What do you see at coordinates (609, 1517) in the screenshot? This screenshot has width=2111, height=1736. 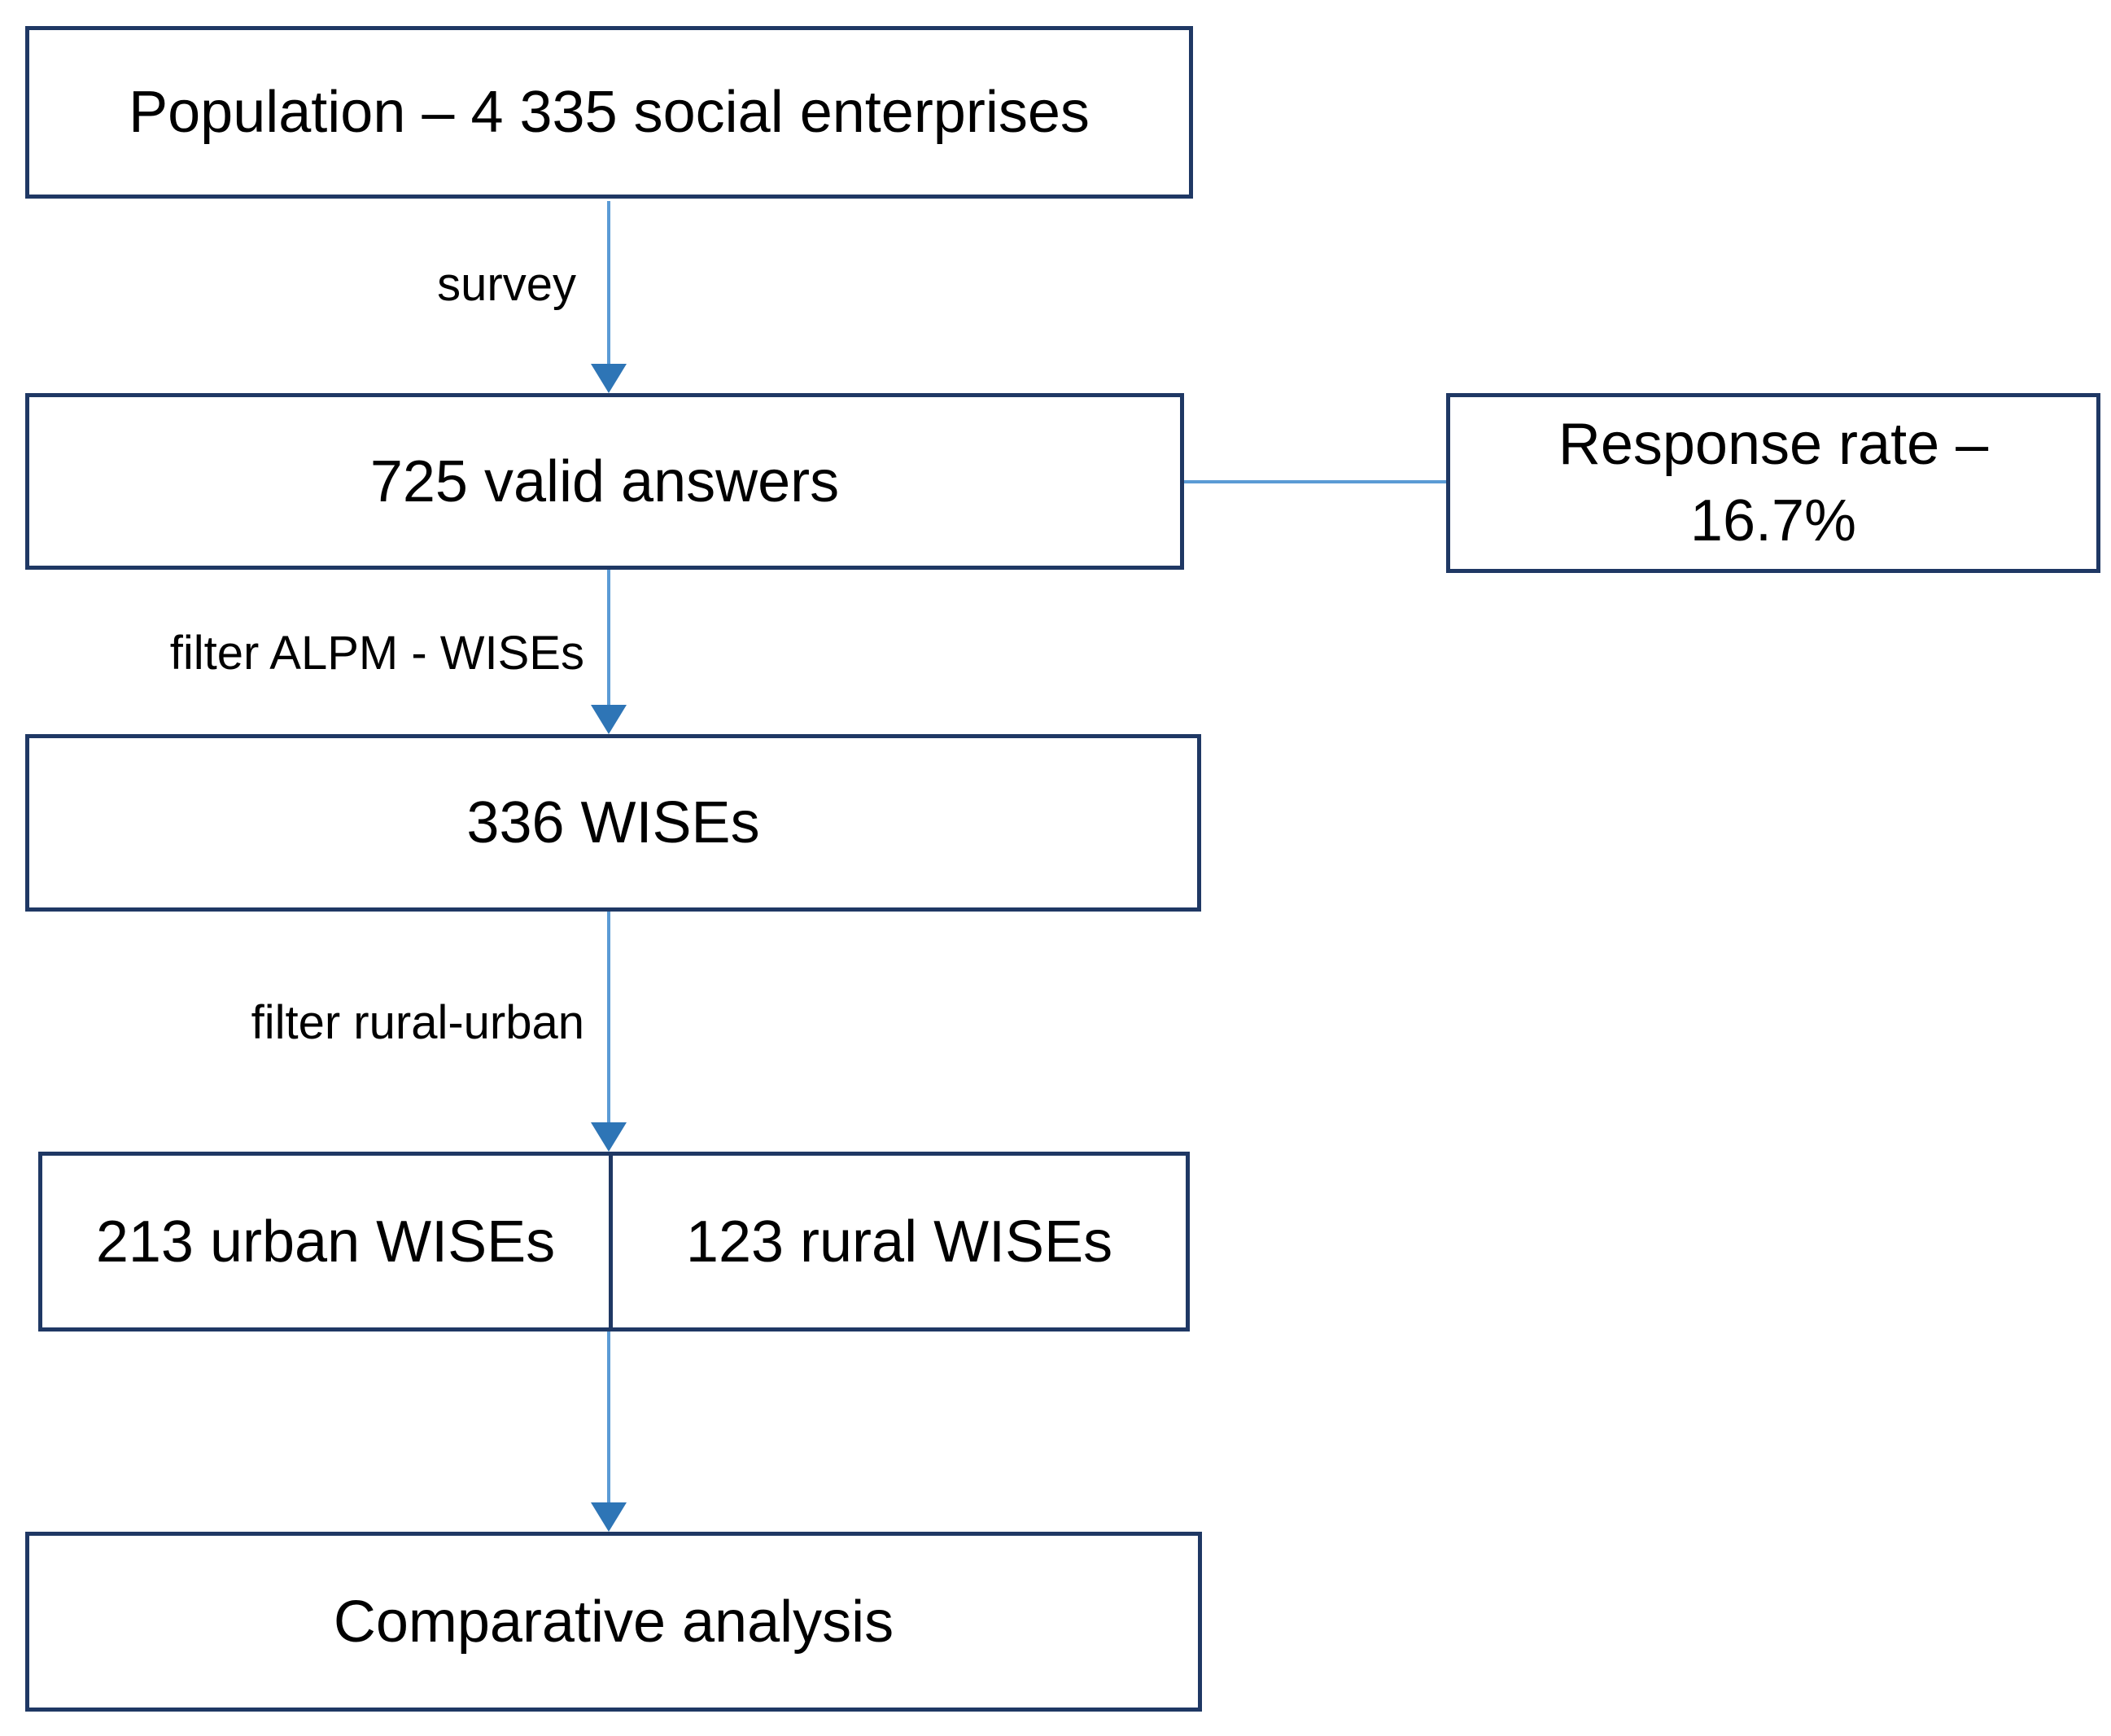 I see `comparative-arrowhead-icon` at bounding box center [609, 1517].